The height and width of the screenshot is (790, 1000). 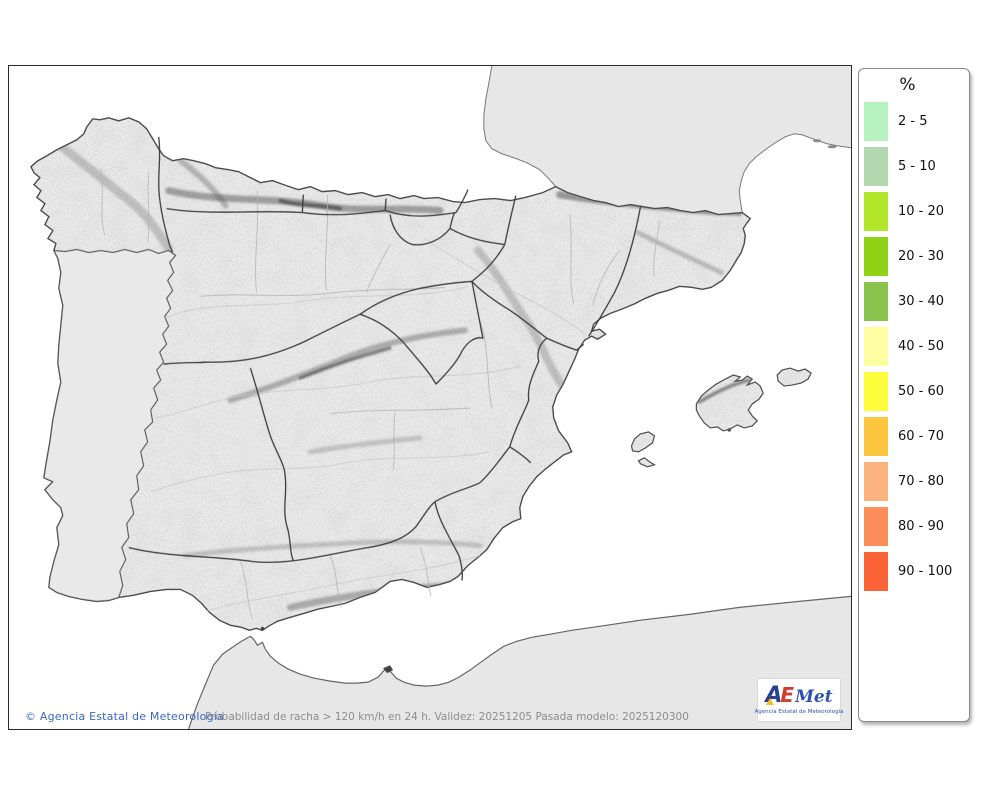 I want to click on aemet-logo: A E Met Agencia Estatal de Meteorología, so click(x=799, y=700).